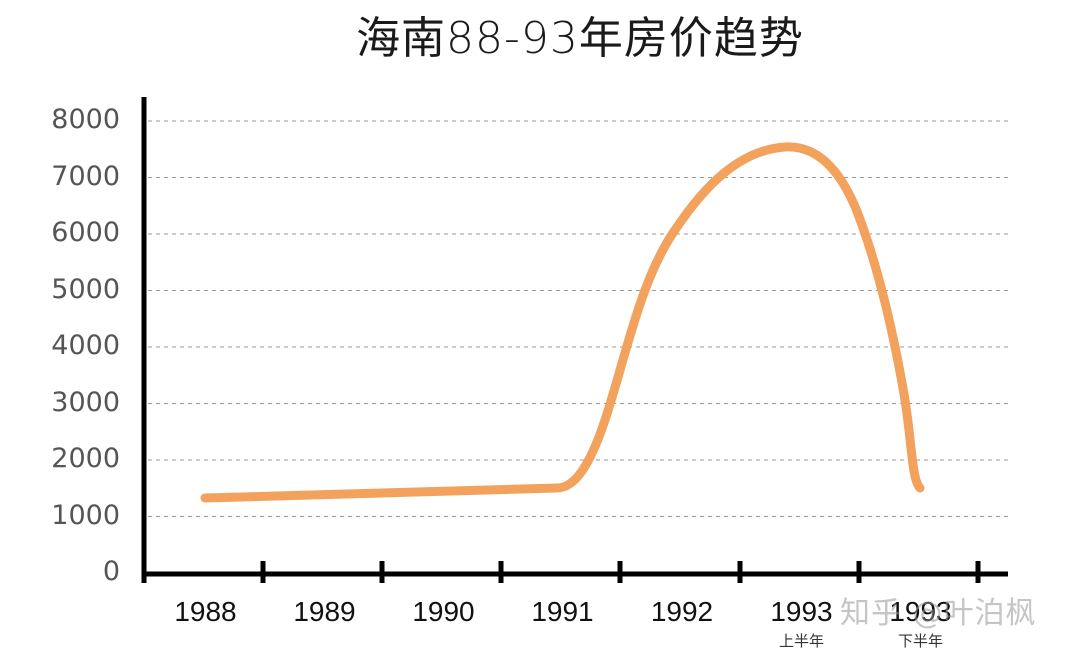 The height and width of the screenshot is (653, 1080). Describe the element at coordinates (85, 345) in the screenshot. I see `y-tick-label: 4000` at that location.